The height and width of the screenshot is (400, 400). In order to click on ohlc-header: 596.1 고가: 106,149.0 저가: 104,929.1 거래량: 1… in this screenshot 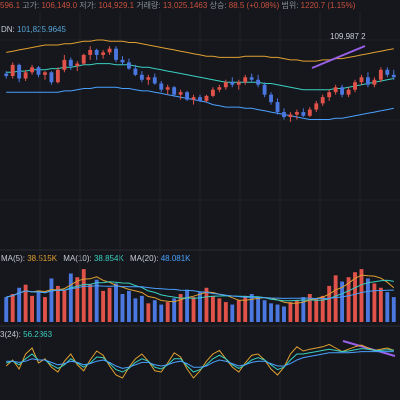, I will do `click(177, 6)`.